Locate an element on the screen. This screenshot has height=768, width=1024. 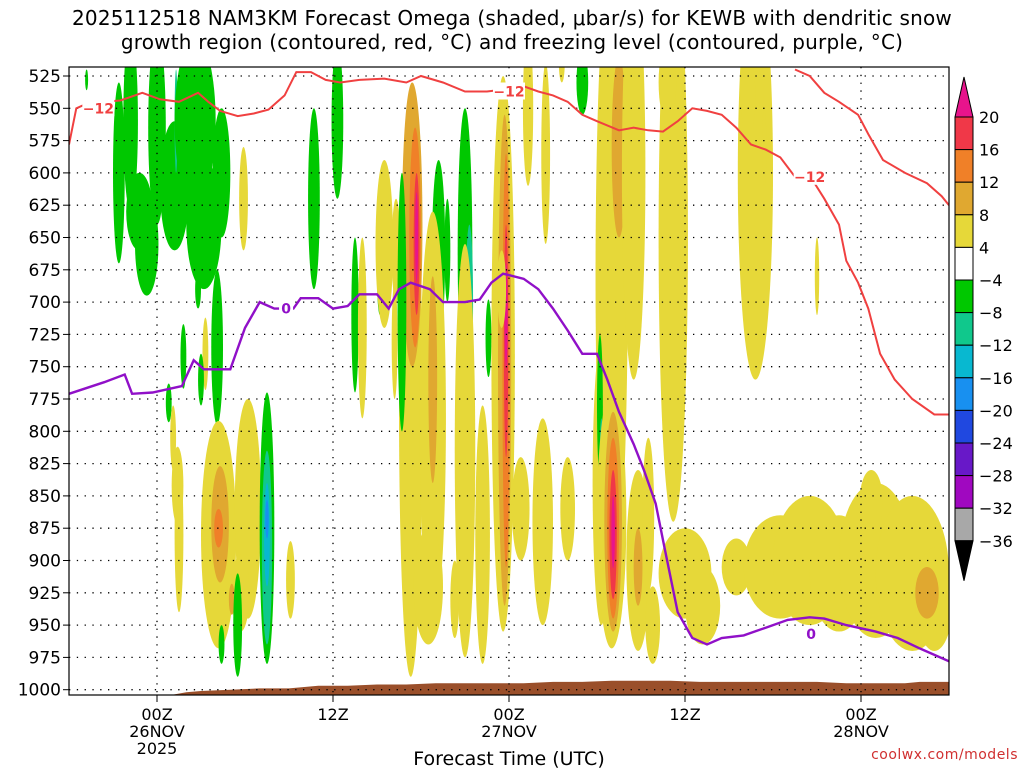
colorbar-level-4: 4 is located at coordinates (984, 247).